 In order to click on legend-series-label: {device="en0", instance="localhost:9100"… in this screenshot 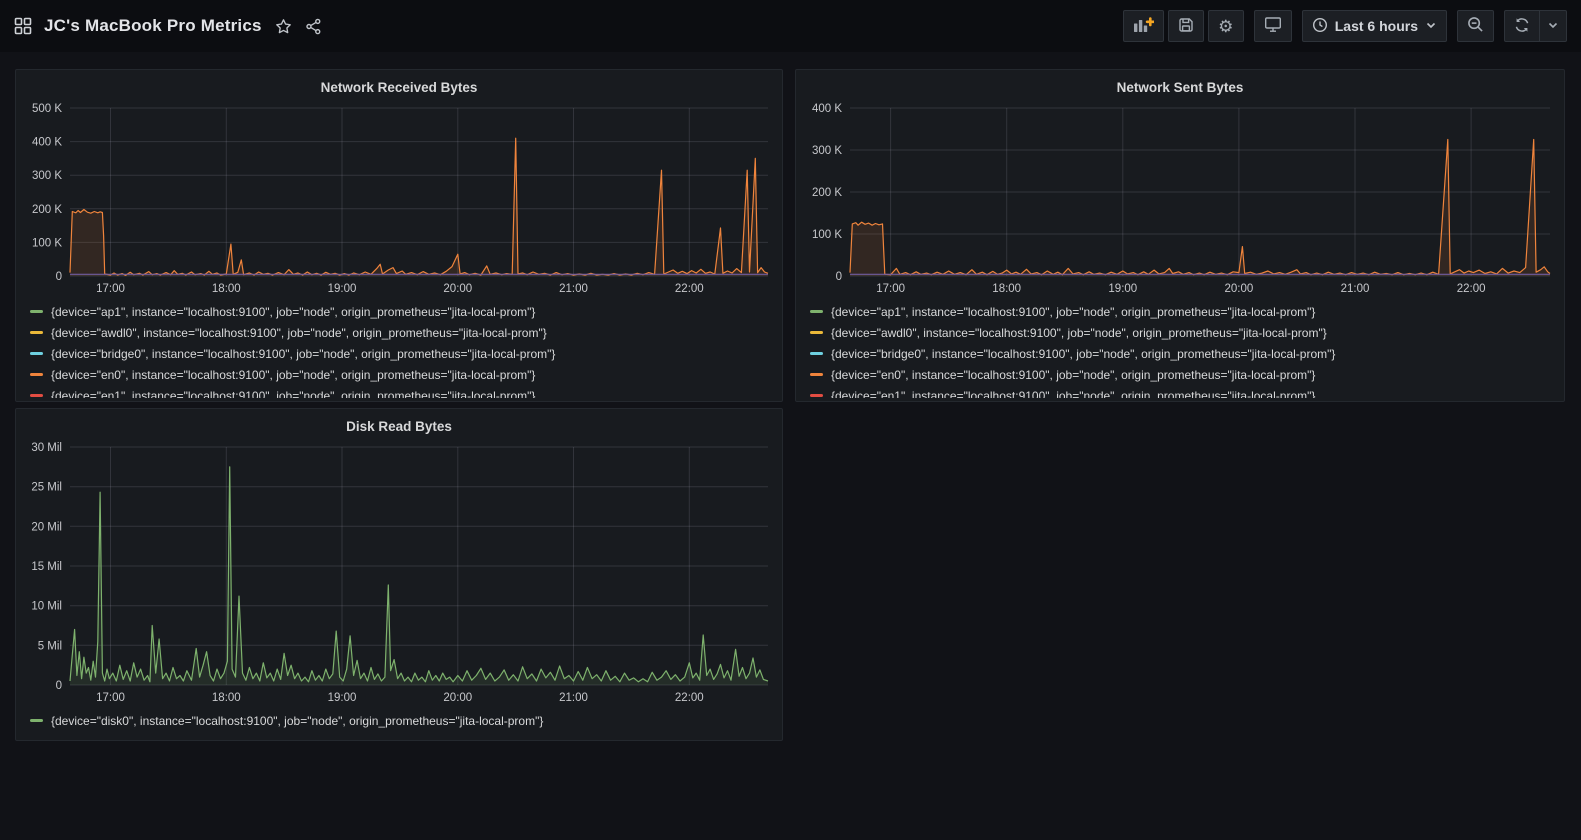, I will do `click(1073, 374)`.